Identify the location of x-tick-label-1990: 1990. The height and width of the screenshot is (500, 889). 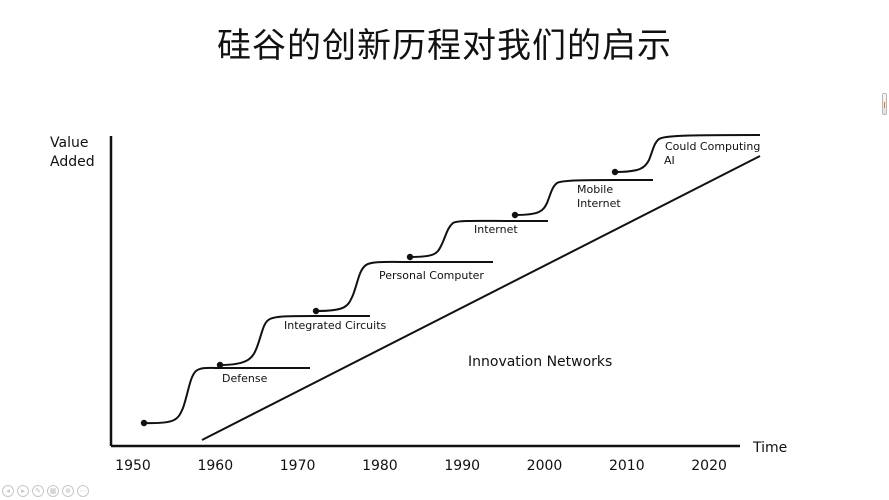
(462, 466).